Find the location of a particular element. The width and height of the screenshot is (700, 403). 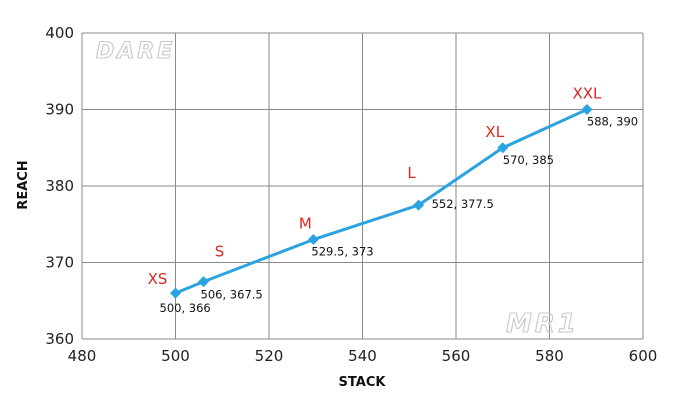

y-tick-label: 380 is located at coordinates (59, 186).